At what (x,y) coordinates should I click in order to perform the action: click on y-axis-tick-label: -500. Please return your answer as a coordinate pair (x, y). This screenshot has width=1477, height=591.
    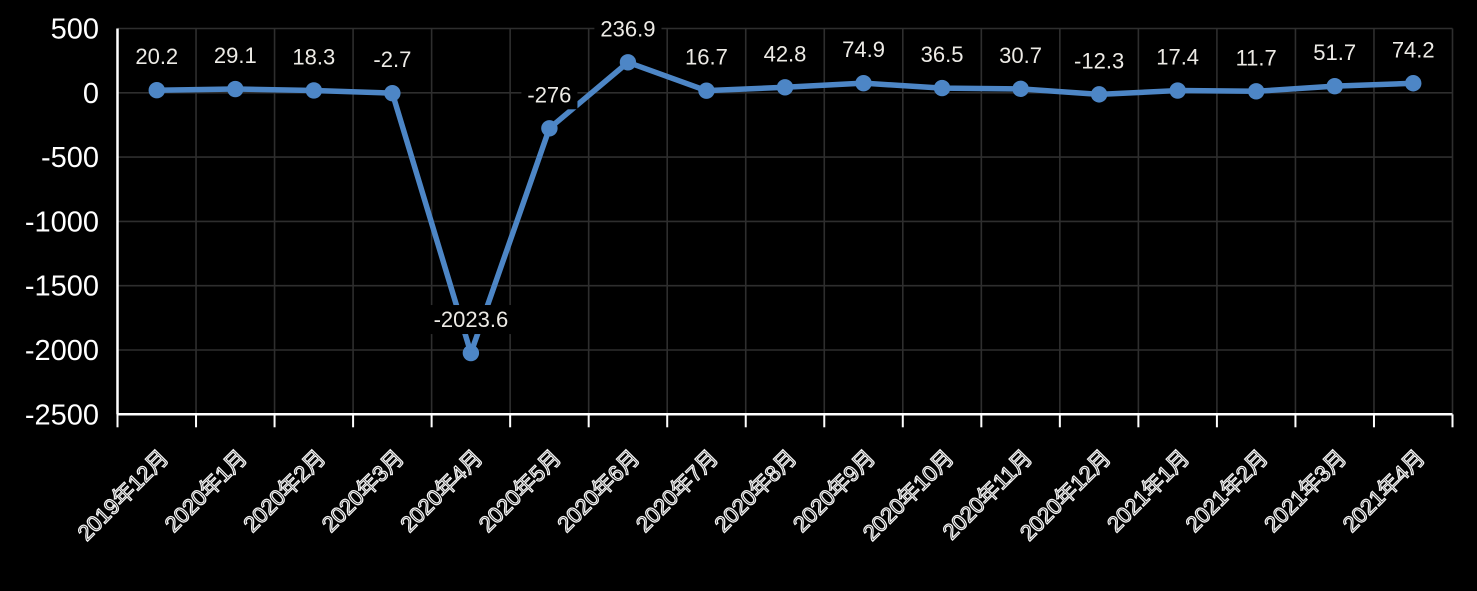
    Looking at the image, I should click on (70, 158).